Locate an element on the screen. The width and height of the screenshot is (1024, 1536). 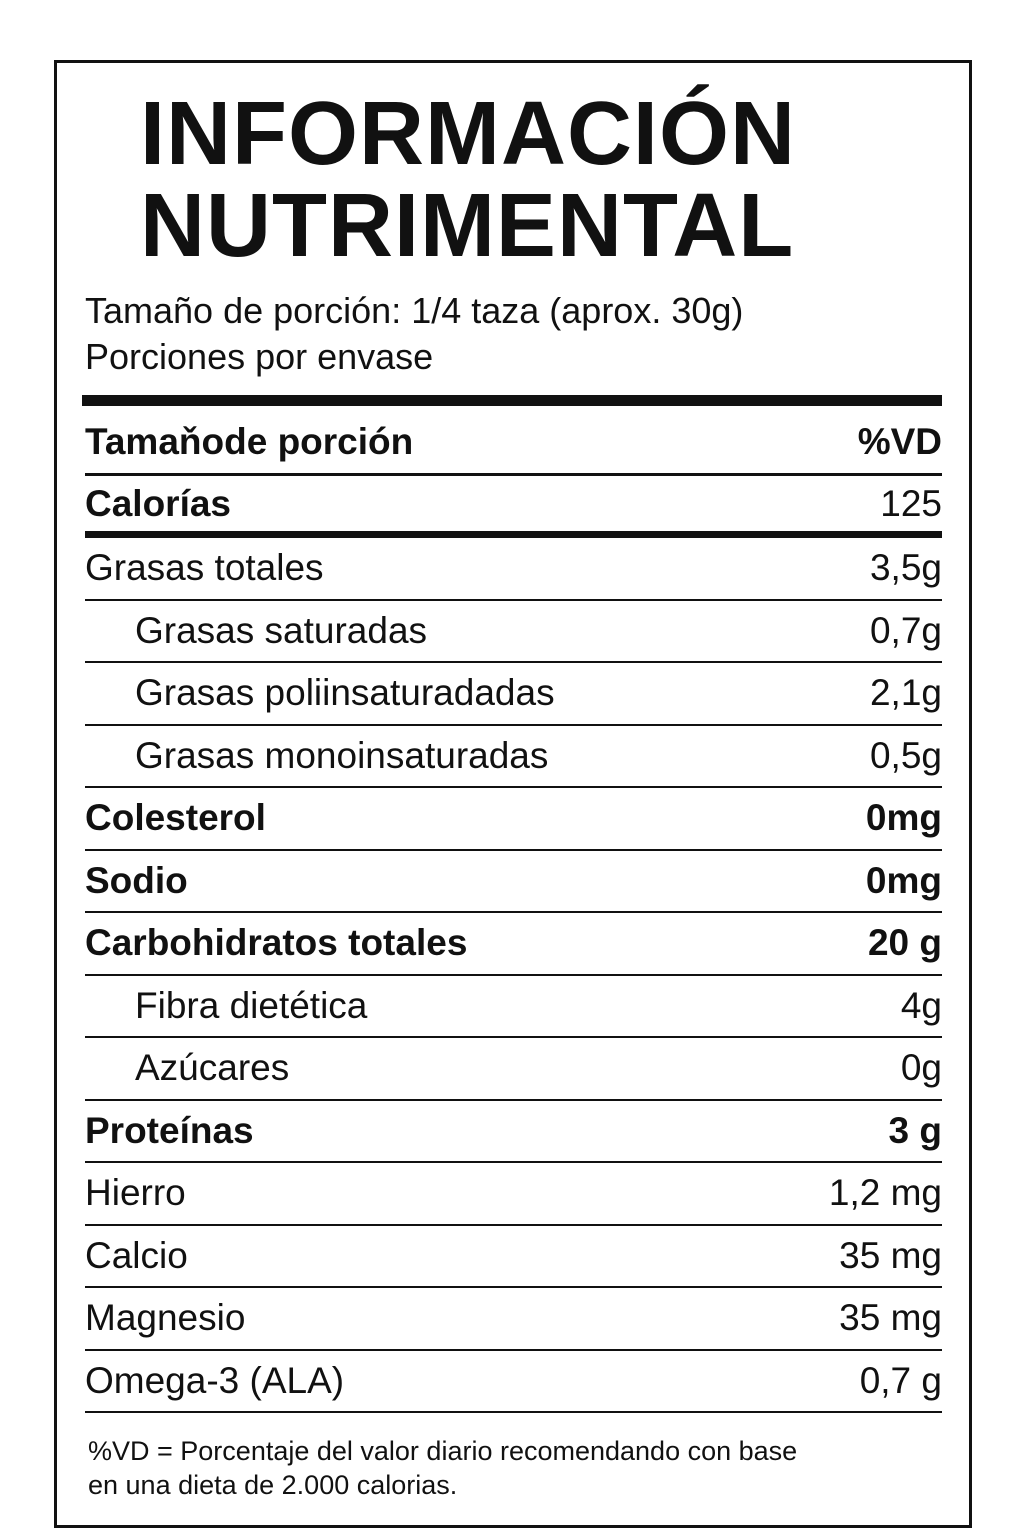
nutrient-row: Fibra dietética 4g is located at coordinates (513, 1007).